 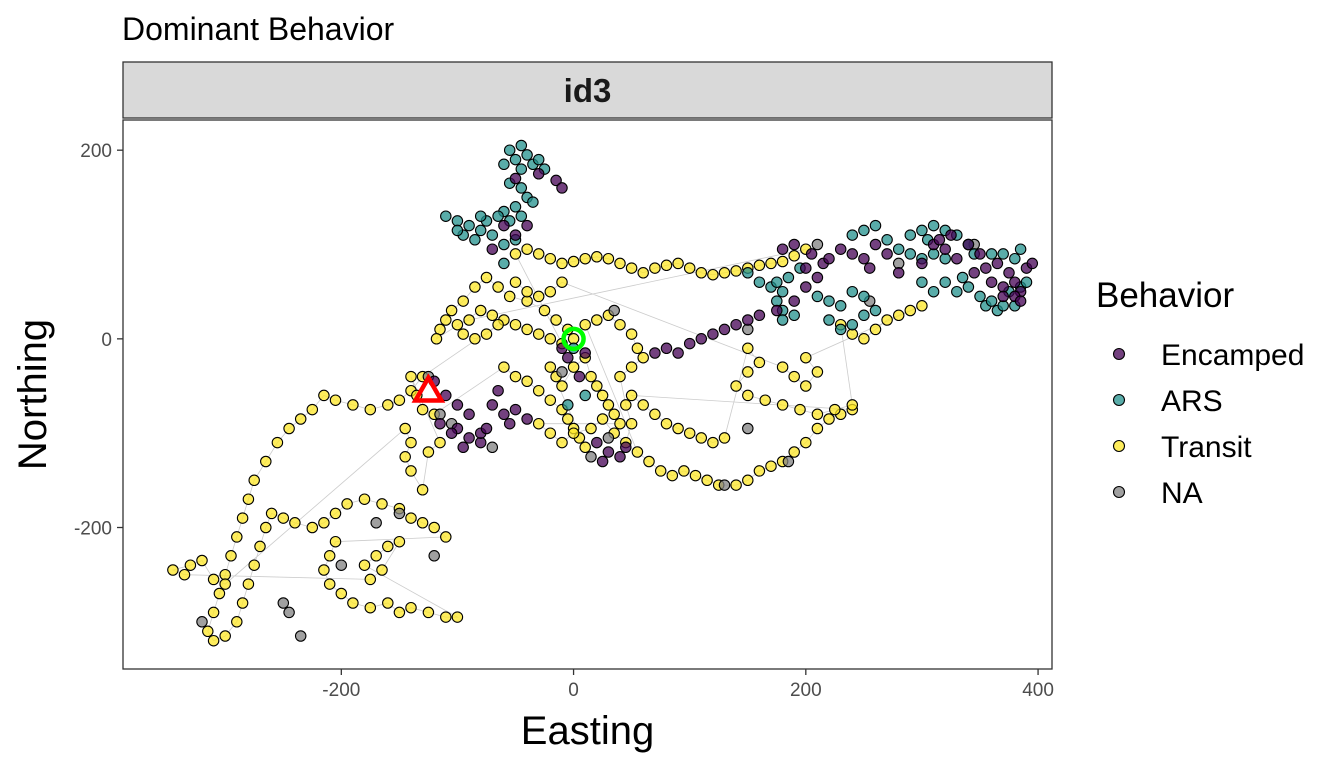 I want to click on legend-entries: Encamped ARS Transit NA, so click(x=1208, y=424).